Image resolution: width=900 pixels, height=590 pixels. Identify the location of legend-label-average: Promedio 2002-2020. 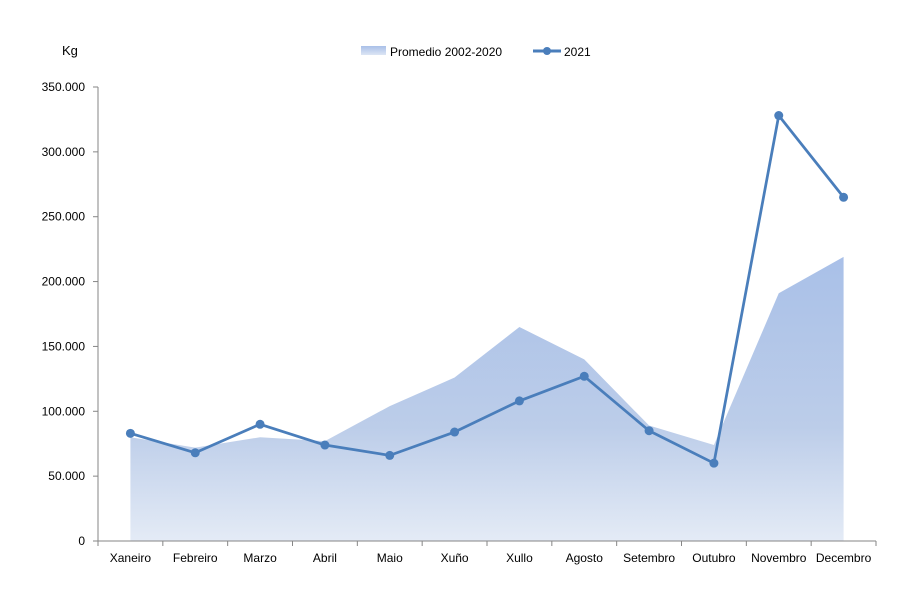
(446, 52).